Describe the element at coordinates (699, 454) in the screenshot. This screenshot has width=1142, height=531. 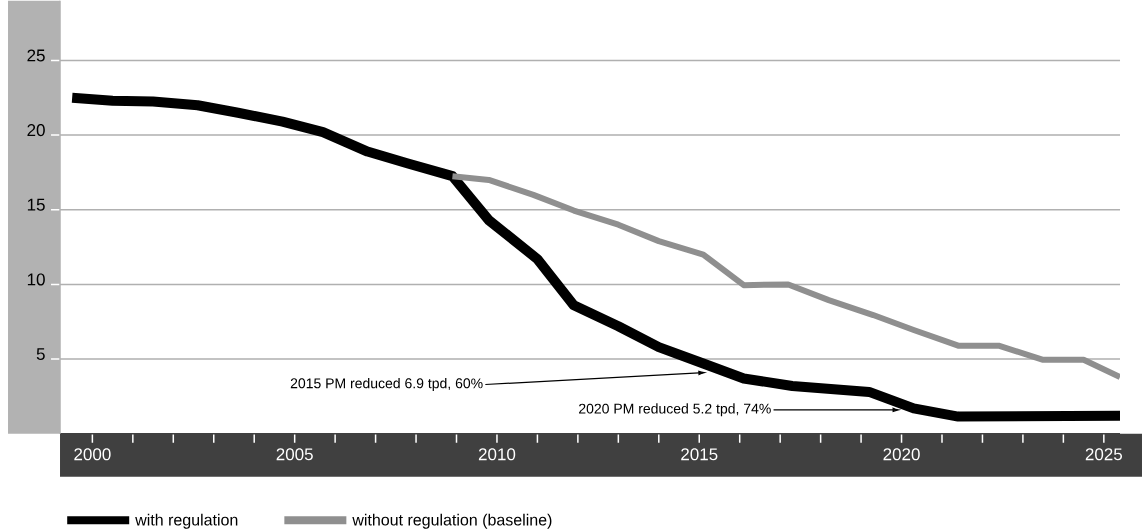
I see `x-tick-label: 2015` at that location.